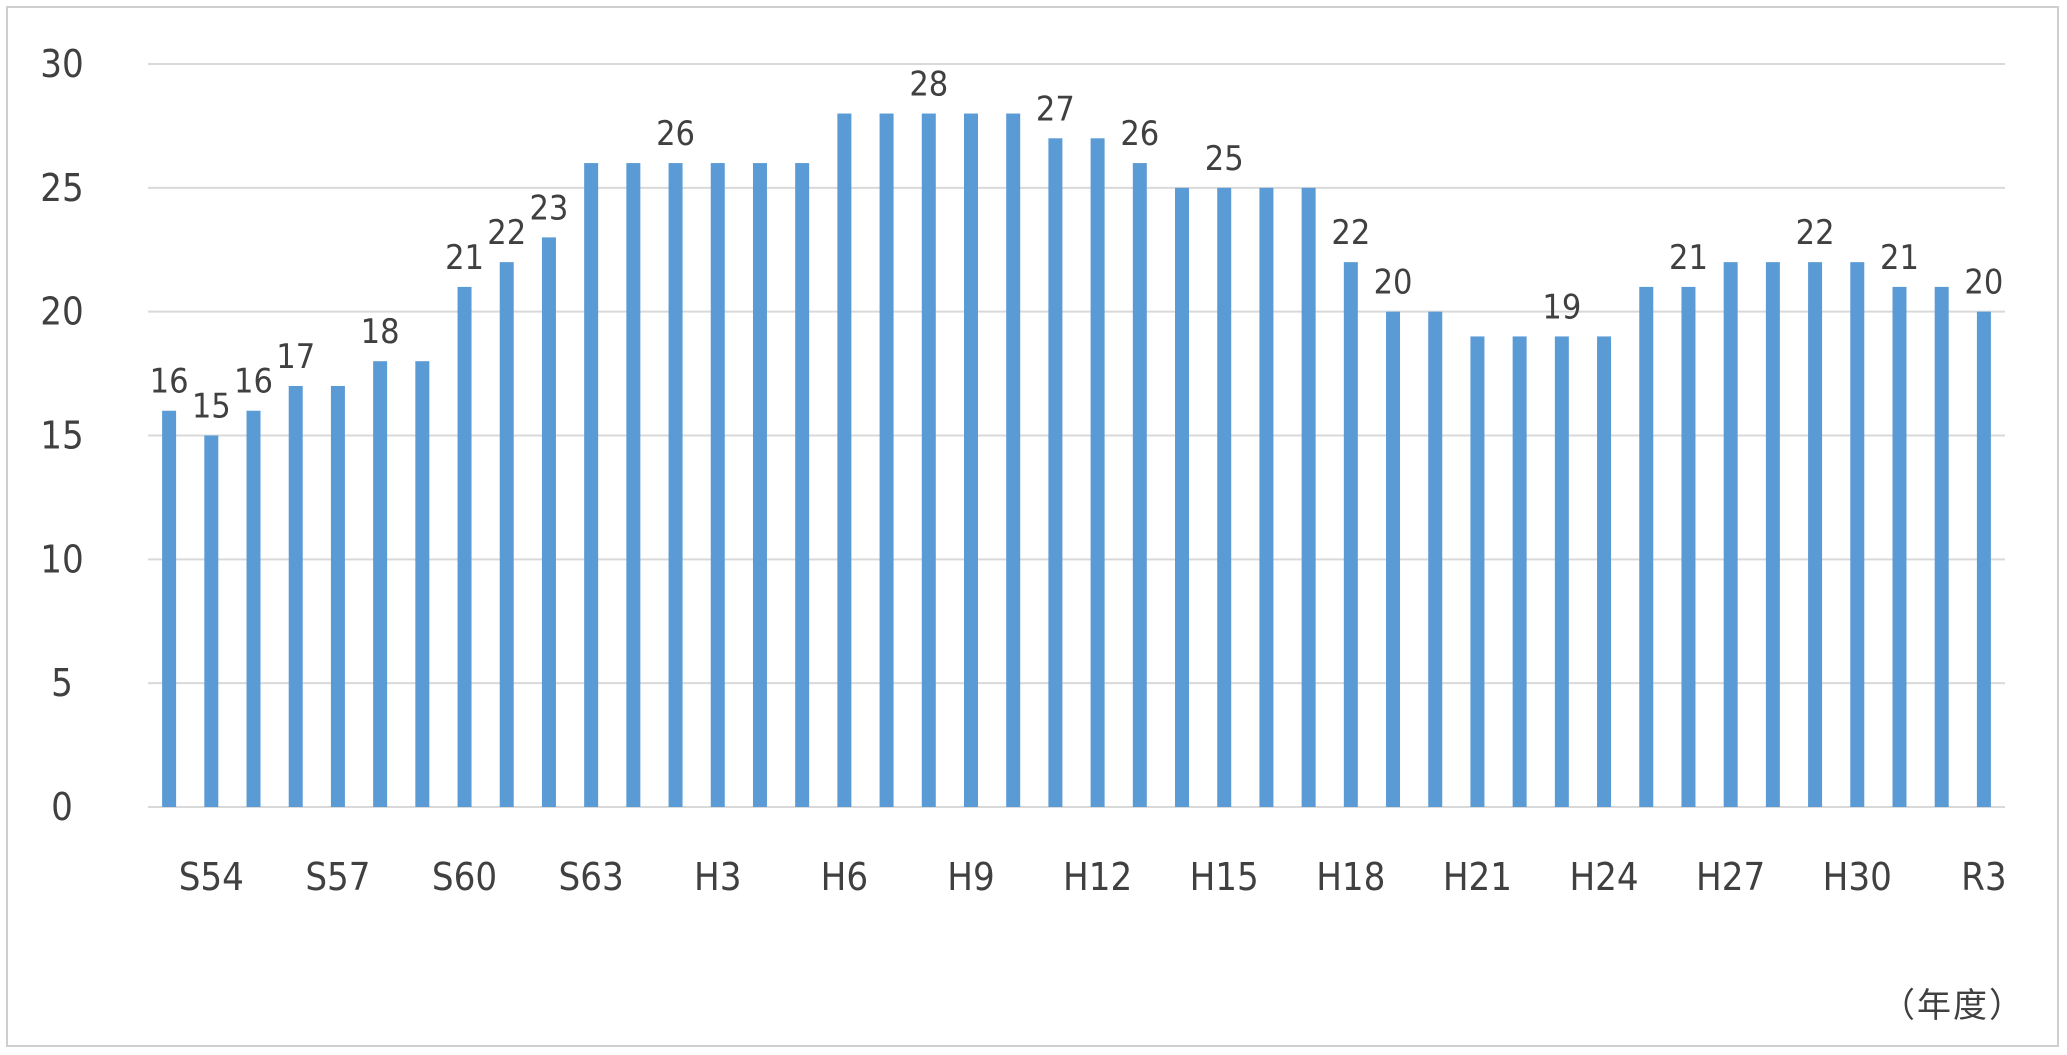 This screenshot has height=1055, width=2067. Describe the element at coordinates (295, 357) in the screenshot. I see `data-label: 17` at that location.